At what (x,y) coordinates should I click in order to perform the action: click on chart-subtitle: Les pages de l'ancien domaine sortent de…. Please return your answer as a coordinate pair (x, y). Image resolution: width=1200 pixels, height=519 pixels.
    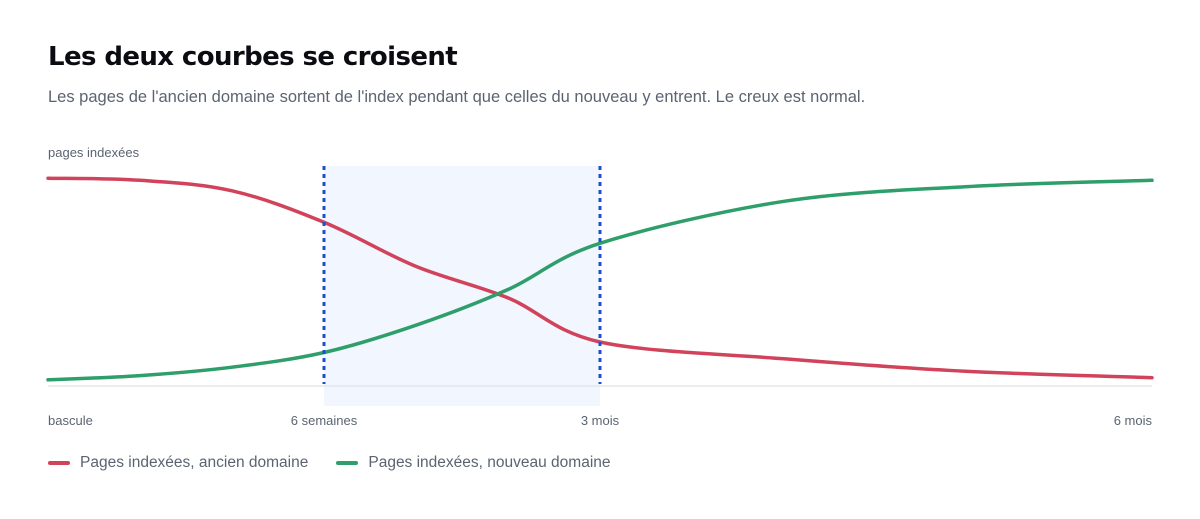
    Looking at the image, I should click on (457, 97).